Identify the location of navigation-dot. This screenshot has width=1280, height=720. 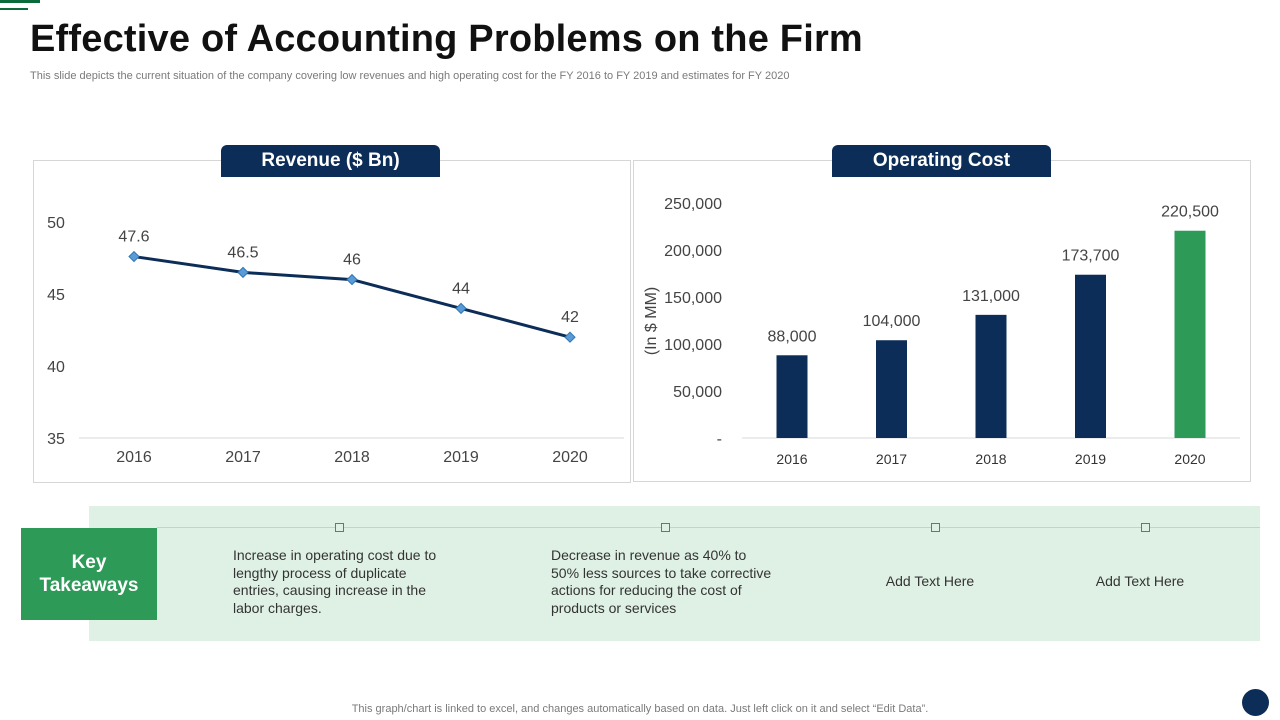
(1255, 702).